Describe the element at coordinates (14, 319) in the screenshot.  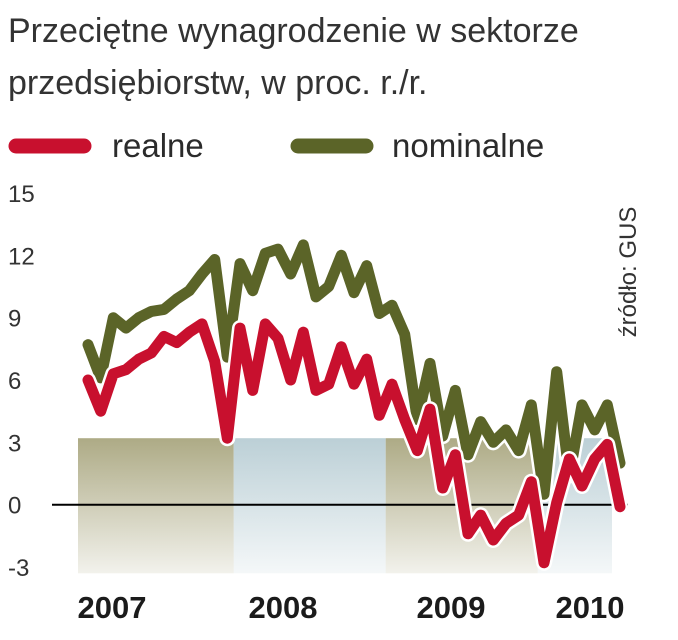
I see `y-tick-label: 9` at that location.